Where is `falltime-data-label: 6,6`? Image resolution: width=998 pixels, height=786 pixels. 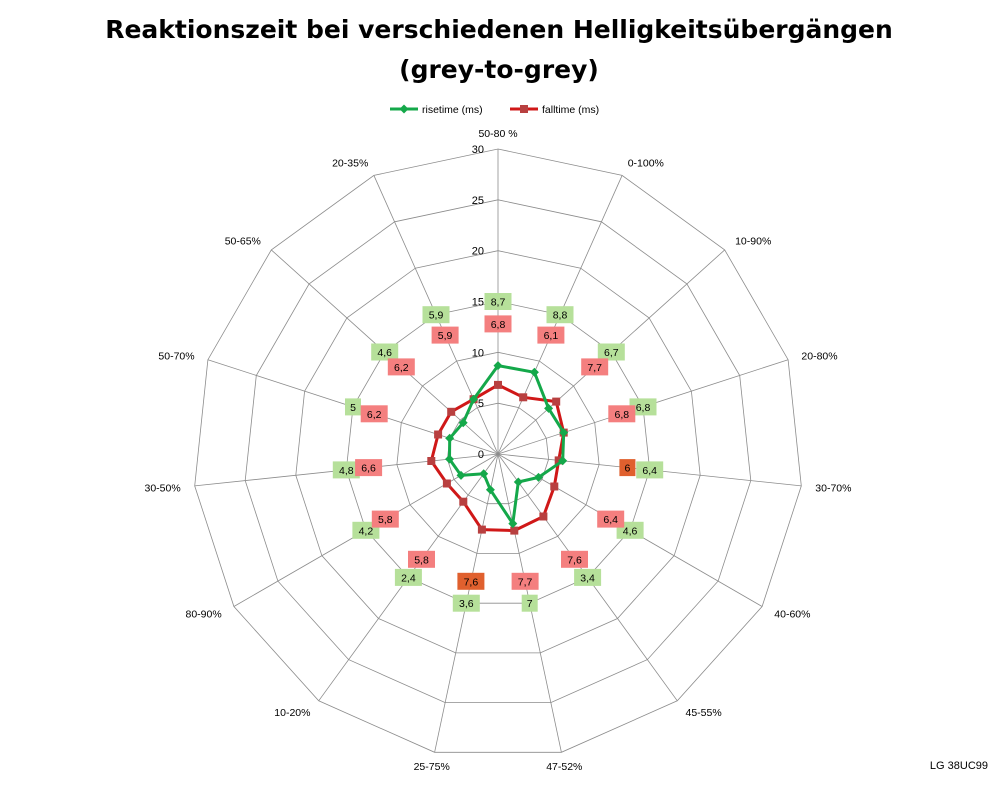
falltime-data-label: 6,6 is located at coordinates (369, 468).